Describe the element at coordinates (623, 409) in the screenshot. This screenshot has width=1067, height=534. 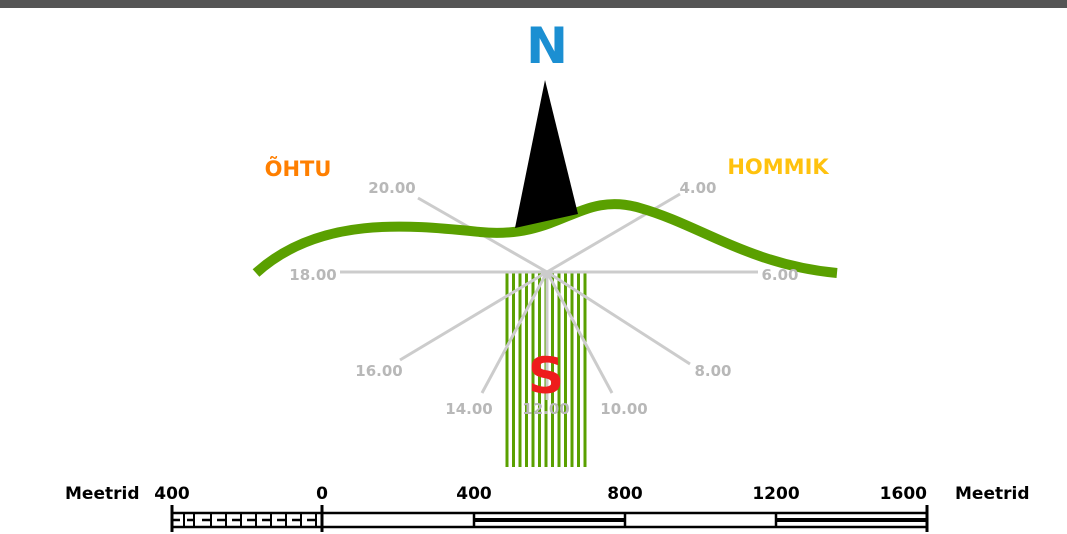
I see `hour-label-10: 10.00` at that location.